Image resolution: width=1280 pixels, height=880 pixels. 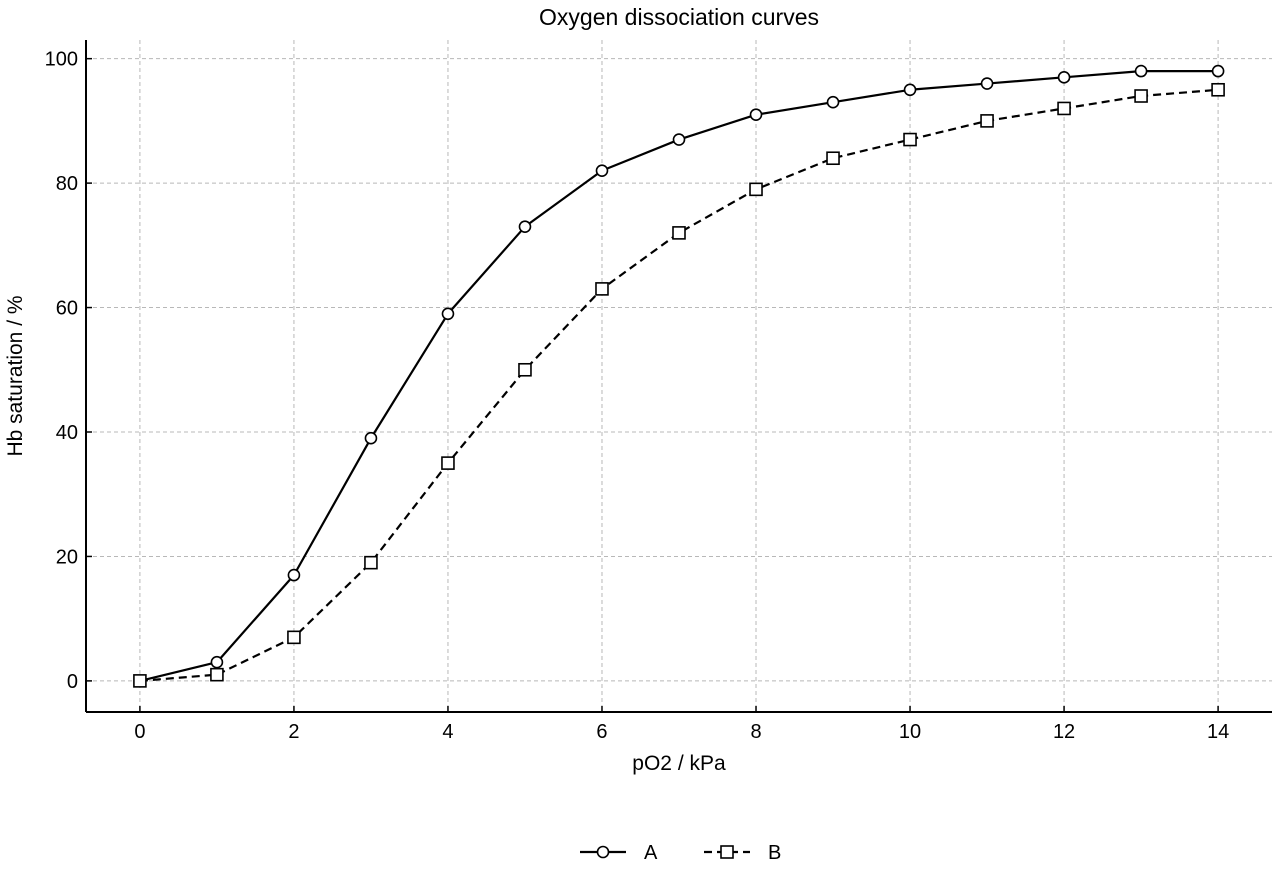 I want to click on y-tick-label: 20, so click(x=67, y=557).